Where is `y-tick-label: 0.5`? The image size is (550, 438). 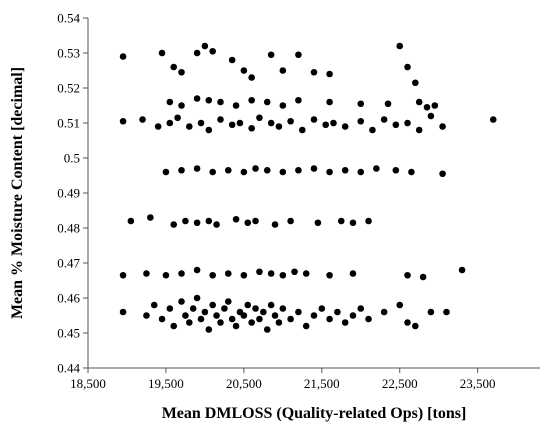
y-tick-label: 0.5 is located at coordinates (72, 158).